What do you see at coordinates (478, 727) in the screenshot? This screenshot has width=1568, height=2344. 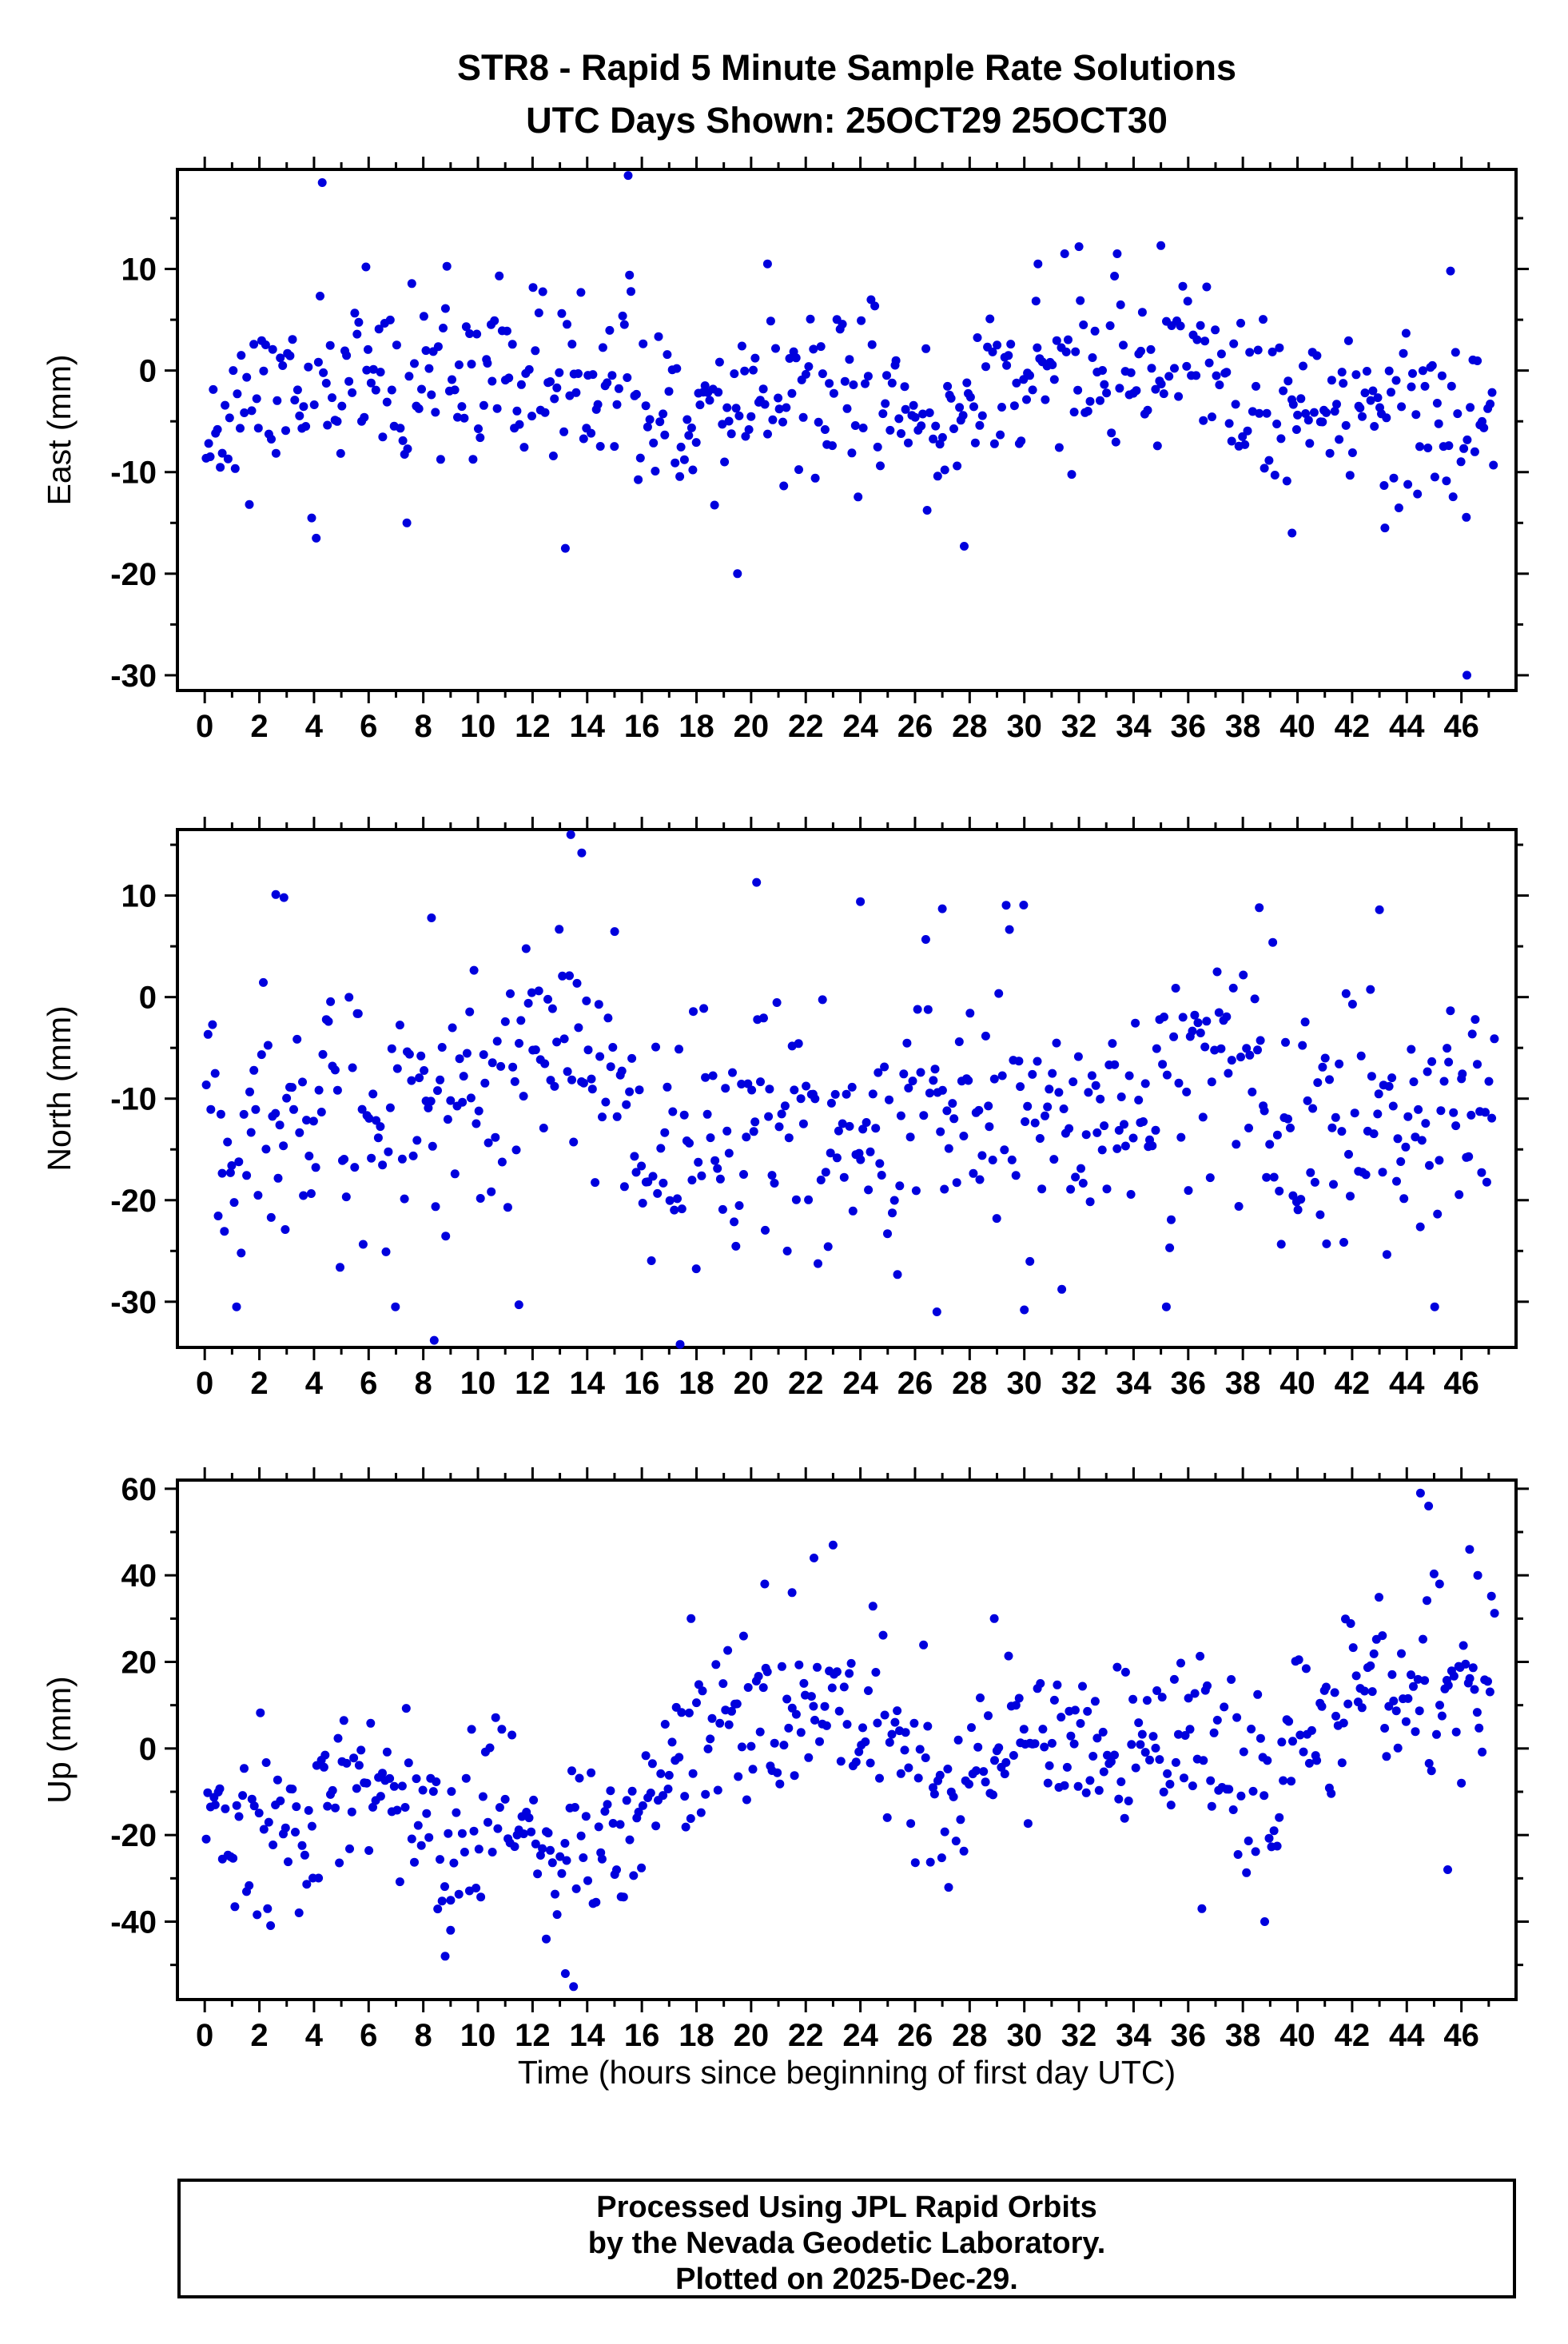 I see `x-tick-label: 10` at bounding box center [478, 727].